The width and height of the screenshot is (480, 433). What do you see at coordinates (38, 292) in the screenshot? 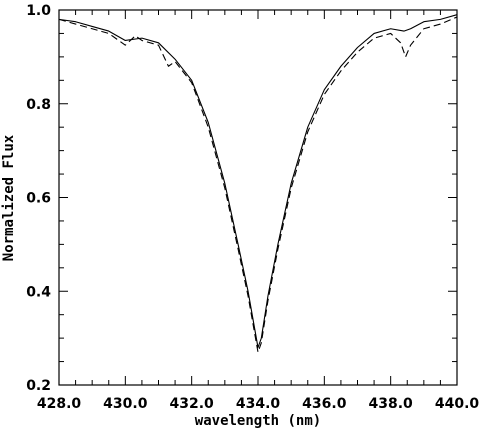
I see `y-tick-label: 0.4` at bounding box center [38, 292].